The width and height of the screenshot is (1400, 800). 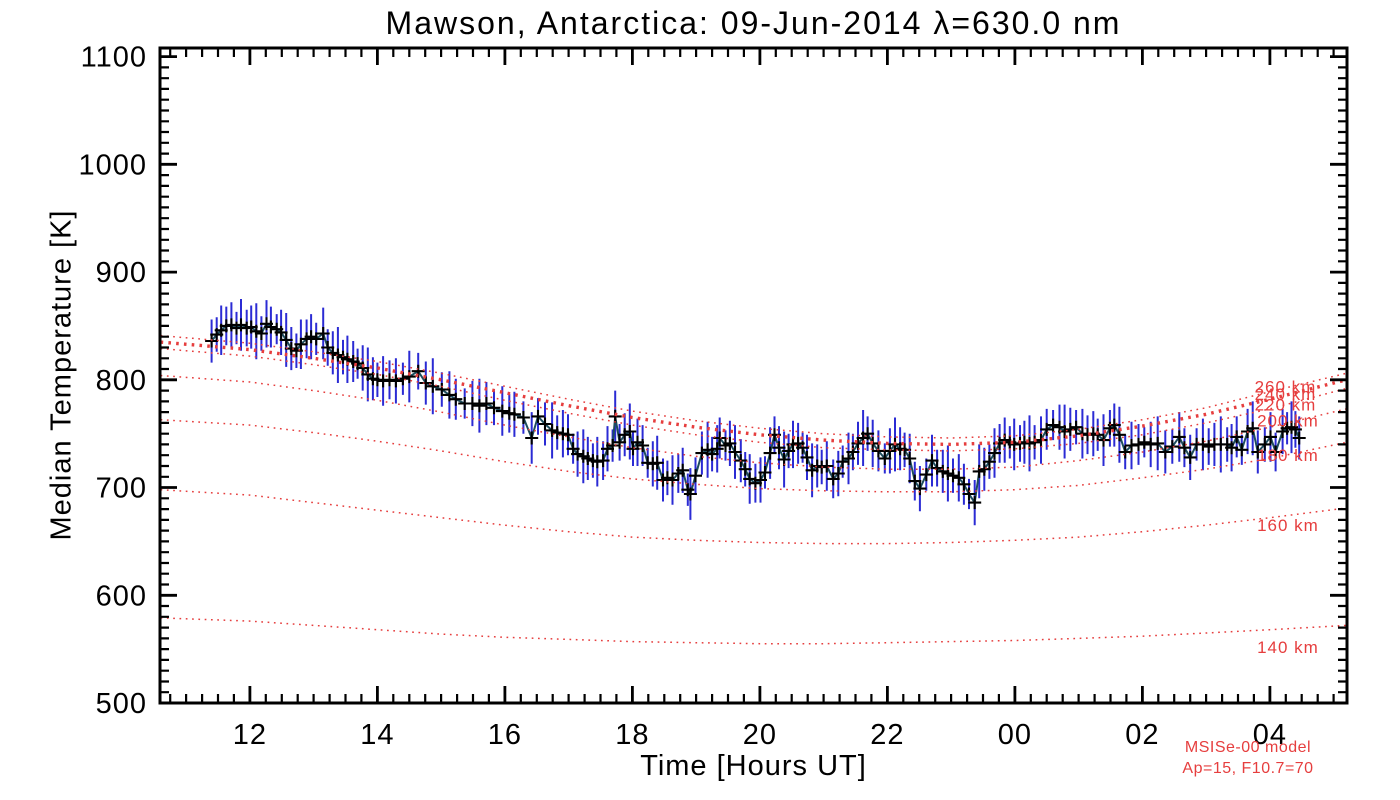 What do you see at coordinates (112, 165) in the screenshot?
I see `svg-text: 1000` at bounding box center [112, 165].